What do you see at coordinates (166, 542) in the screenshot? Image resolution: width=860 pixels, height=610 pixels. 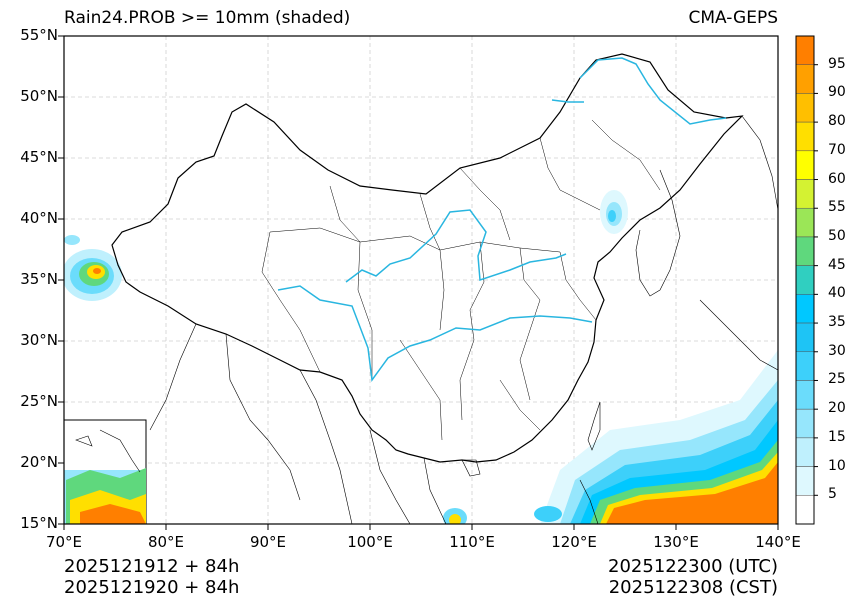 I see `lon-label-80: 80°E` at bounding box center [166, 542].